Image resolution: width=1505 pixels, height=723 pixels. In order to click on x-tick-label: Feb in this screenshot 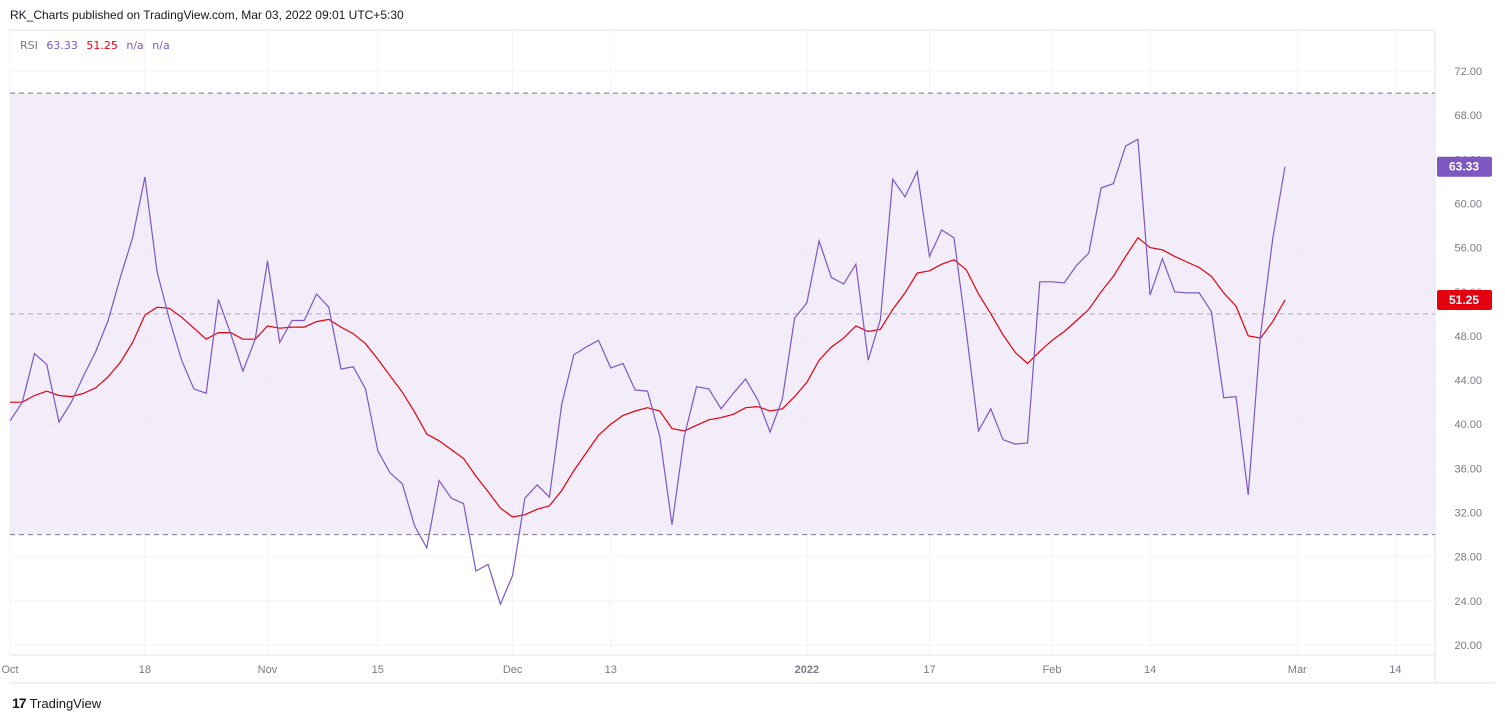, I will do `click(1052, 670)`.